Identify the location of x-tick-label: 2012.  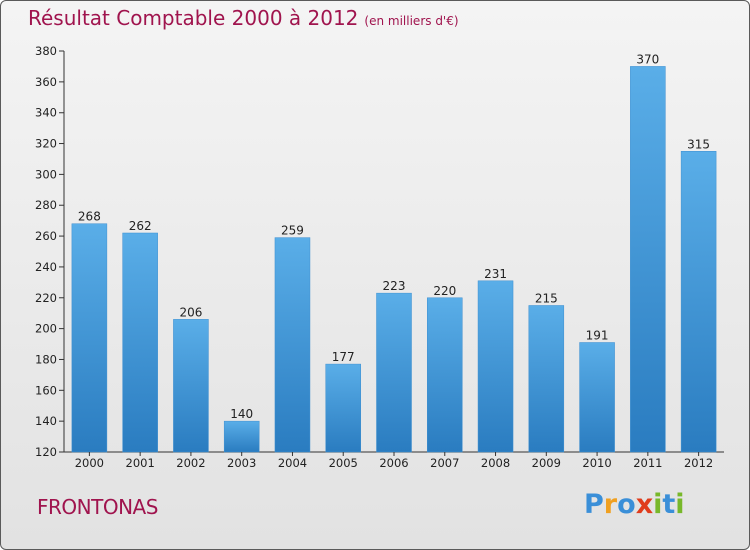
(698, 463).